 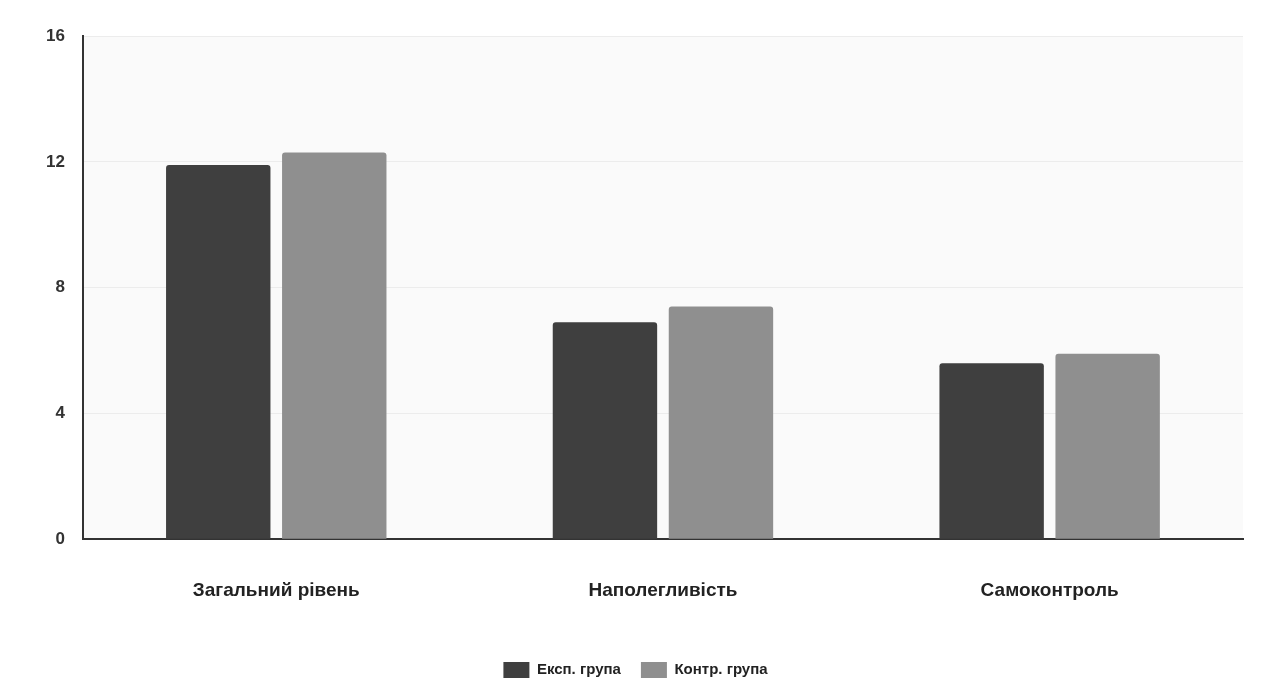 What do you see at coordinates (721, 669) in the screenshot?
I see `legend-label: Контр. група` at bounding box center [721, 669].